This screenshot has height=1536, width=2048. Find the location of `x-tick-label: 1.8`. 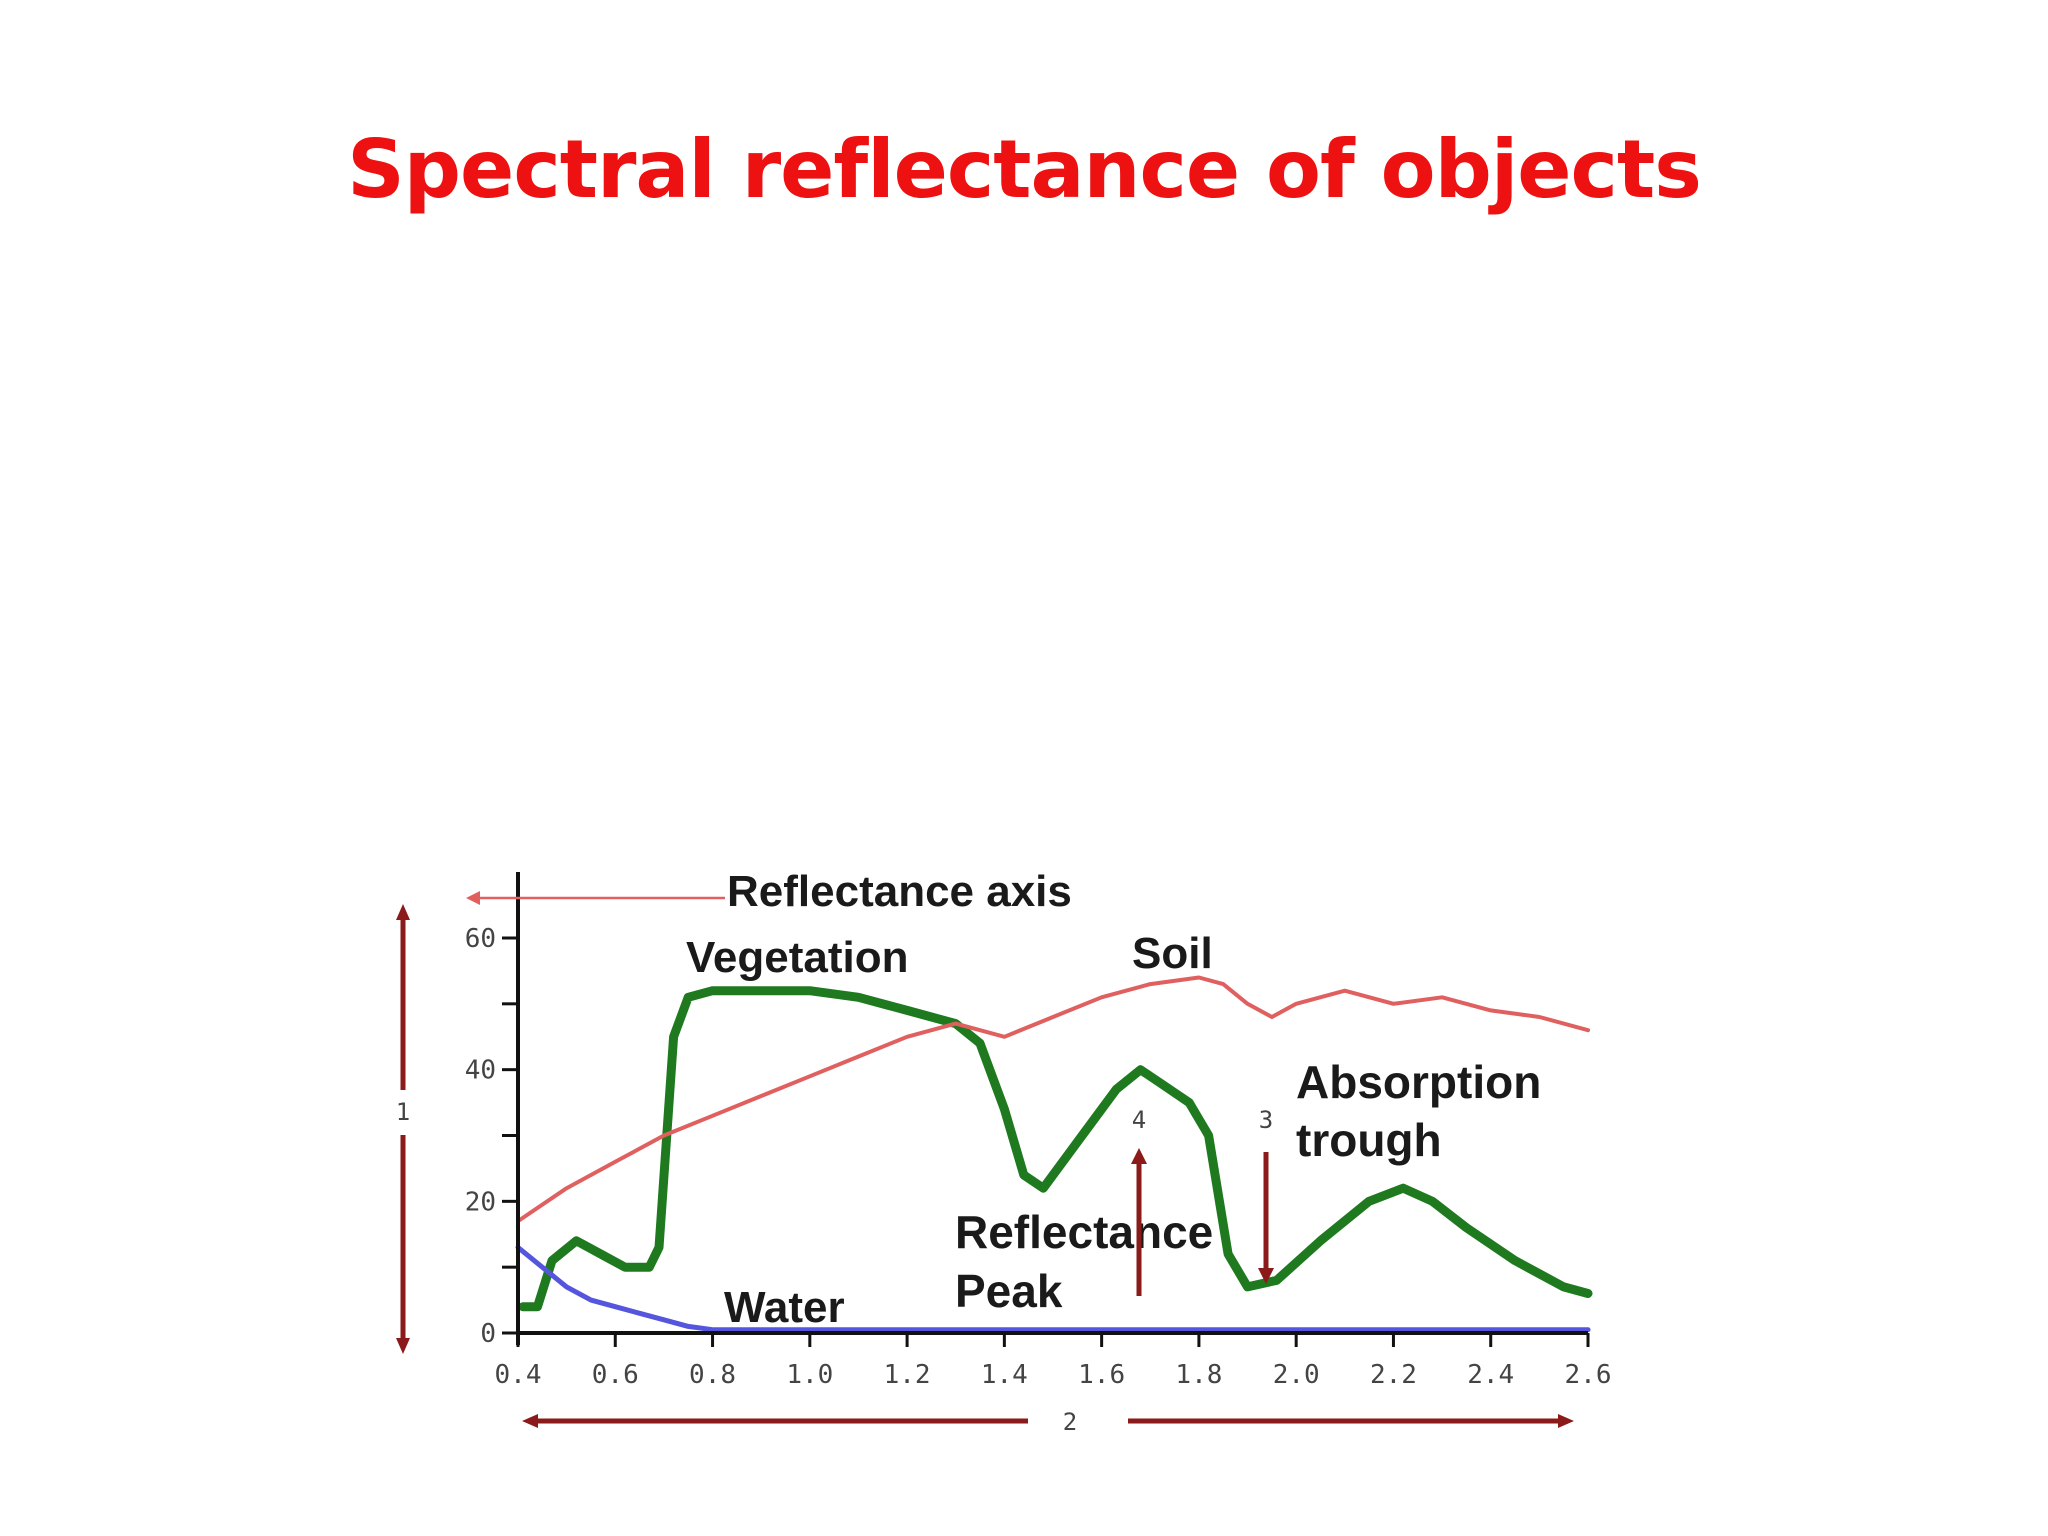

x-tick-label: 1.8 is located at coordinates (1198, 1375).